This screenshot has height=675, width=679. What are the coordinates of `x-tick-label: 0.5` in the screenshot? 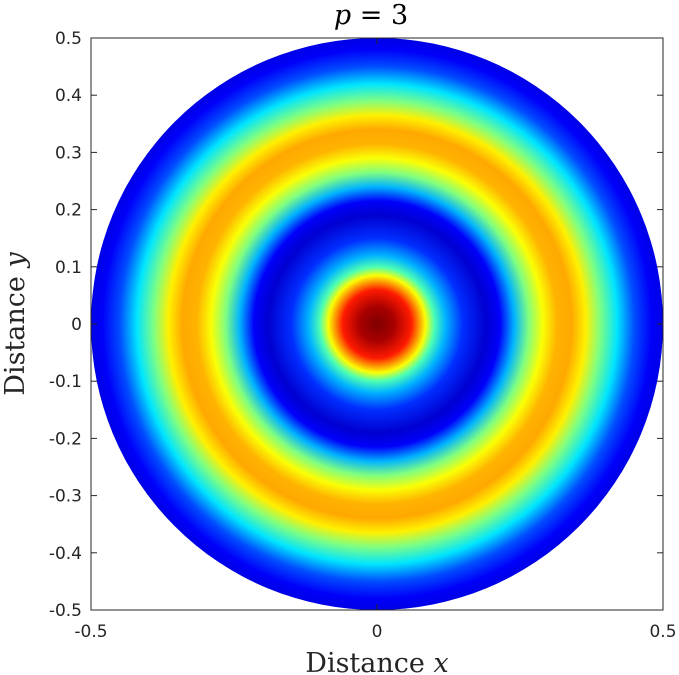 It's located at (662, 632).